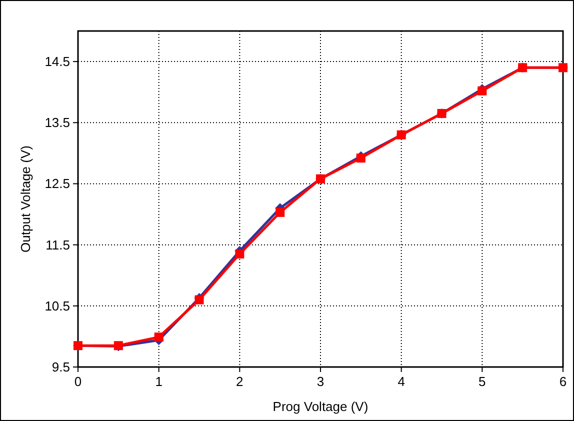 The image size is (574, 421). What do you see at coordinates (57, 306) in the screenshot?
I see `y-tick-label: 10.5` at bounding box center [57, 306].